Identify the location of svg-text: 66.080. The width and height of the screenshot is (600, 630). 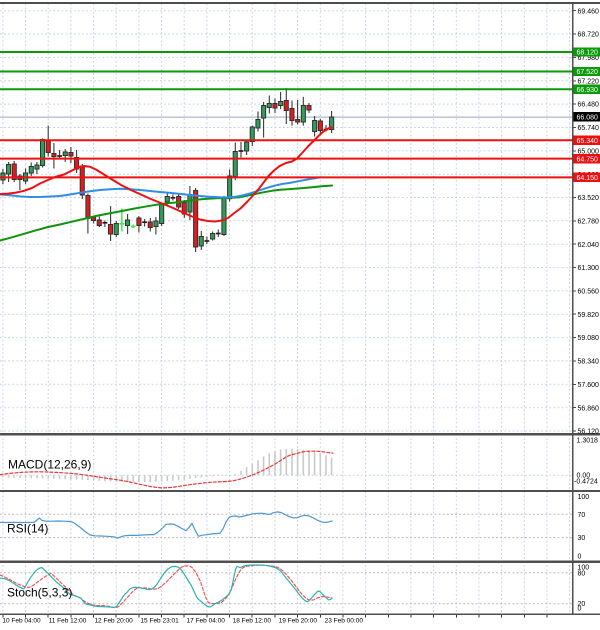
(588, 117).